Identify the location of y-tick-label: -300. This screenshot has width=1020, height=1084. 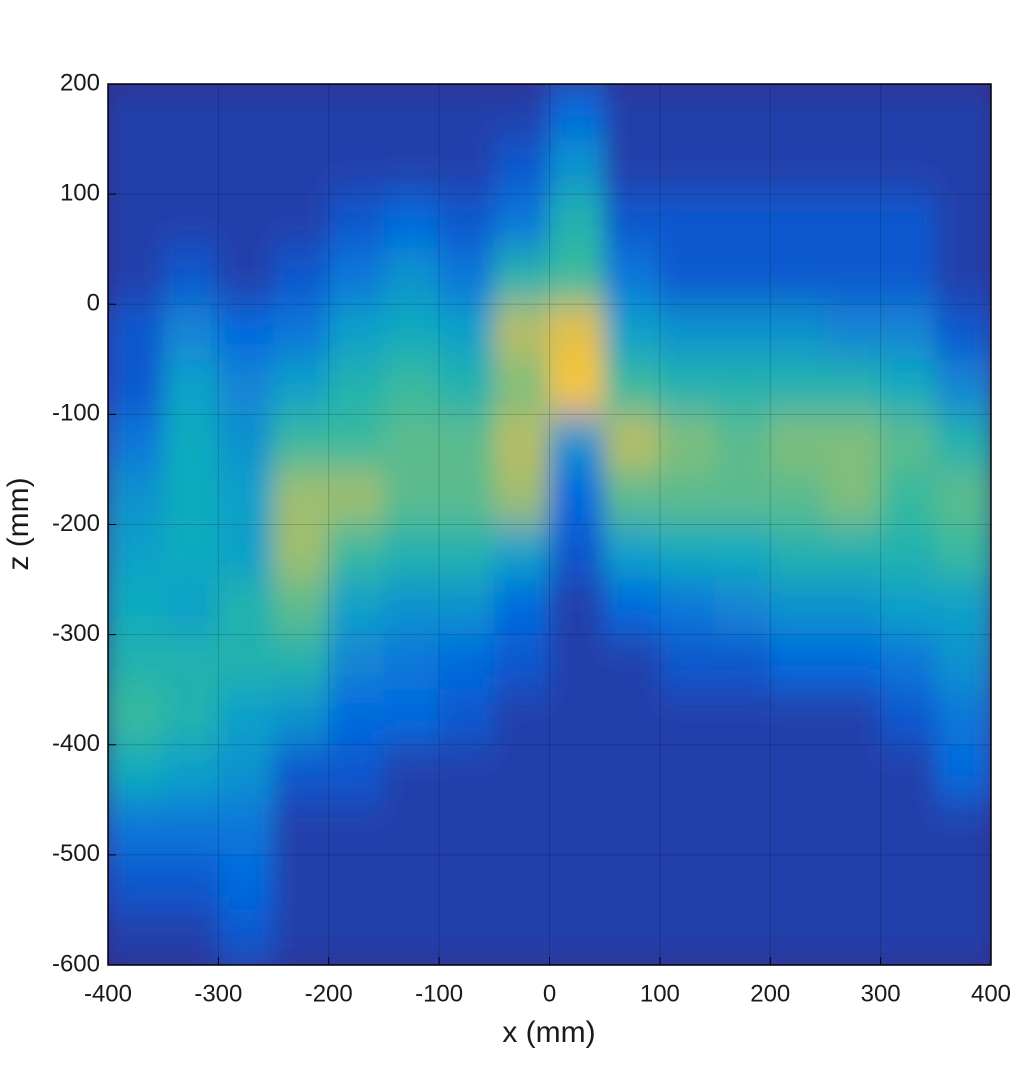
(76, 633).